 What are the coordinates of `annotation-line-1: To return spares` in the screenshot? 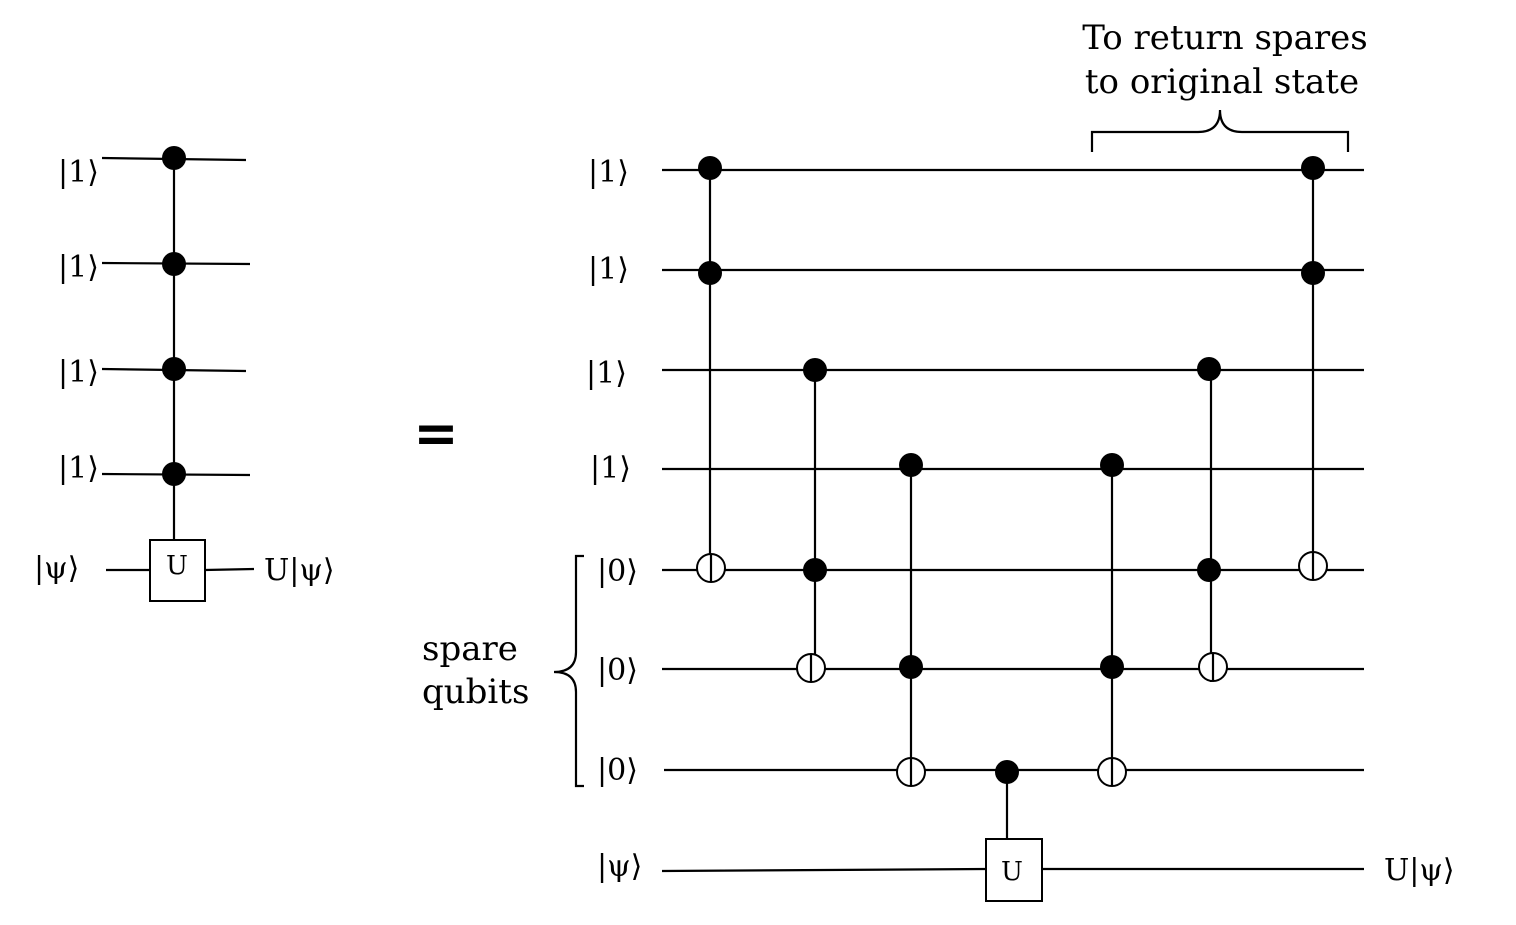 It's located at (1225, 38).